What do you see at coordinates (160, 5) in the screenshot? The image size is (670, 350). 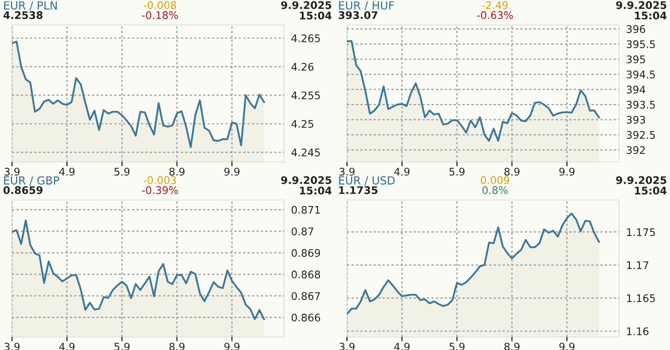 I see `text: -0.008` at bounding box center [160, 5].